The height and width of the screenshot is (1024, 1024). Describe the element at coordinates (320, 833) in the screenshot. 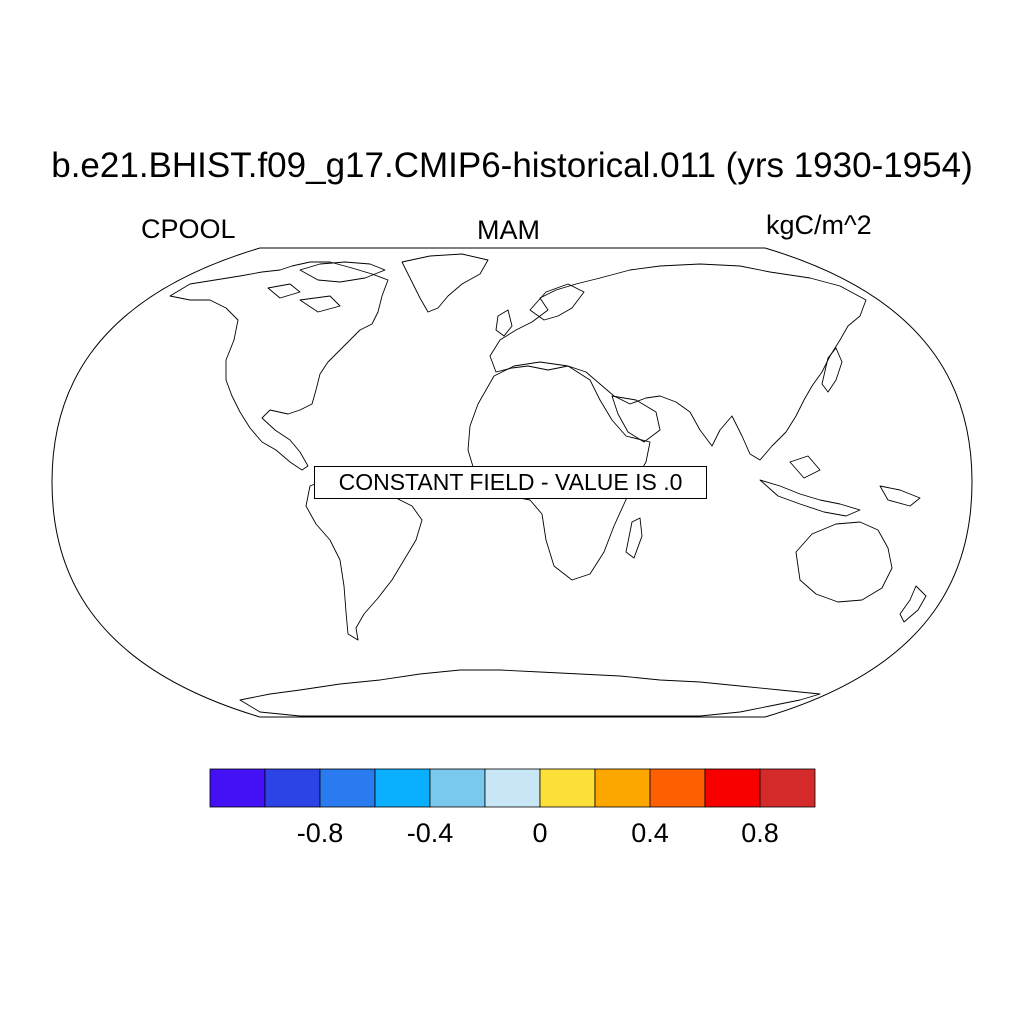

I see `colorbar-tick-label: -0.8` at that location.